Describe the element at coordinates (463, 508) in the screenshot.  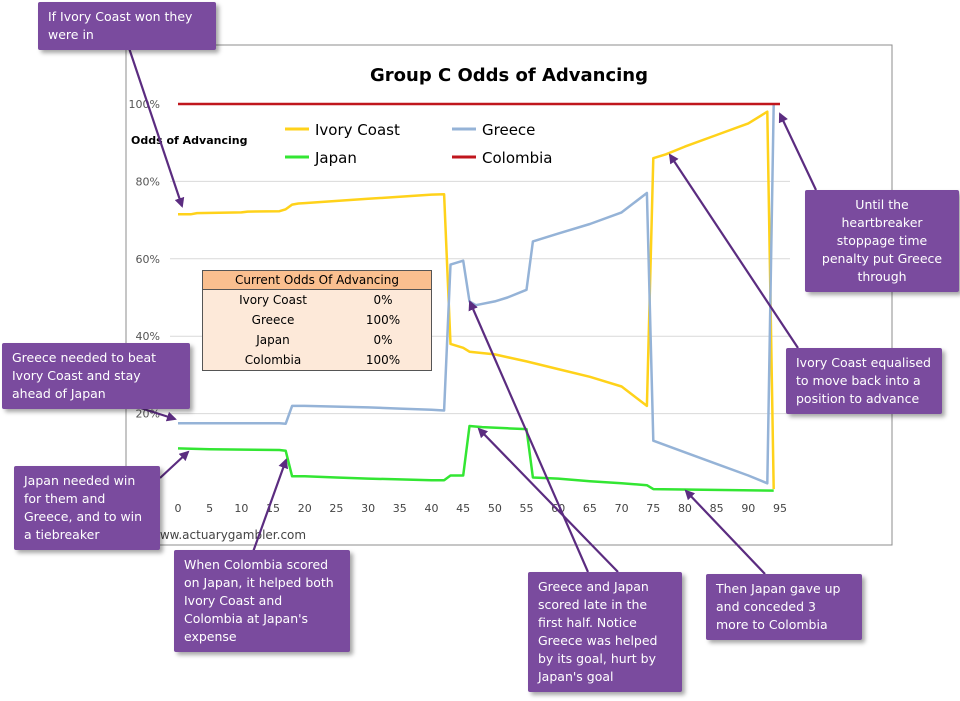
I see `x-tick-label: 45` at that location.